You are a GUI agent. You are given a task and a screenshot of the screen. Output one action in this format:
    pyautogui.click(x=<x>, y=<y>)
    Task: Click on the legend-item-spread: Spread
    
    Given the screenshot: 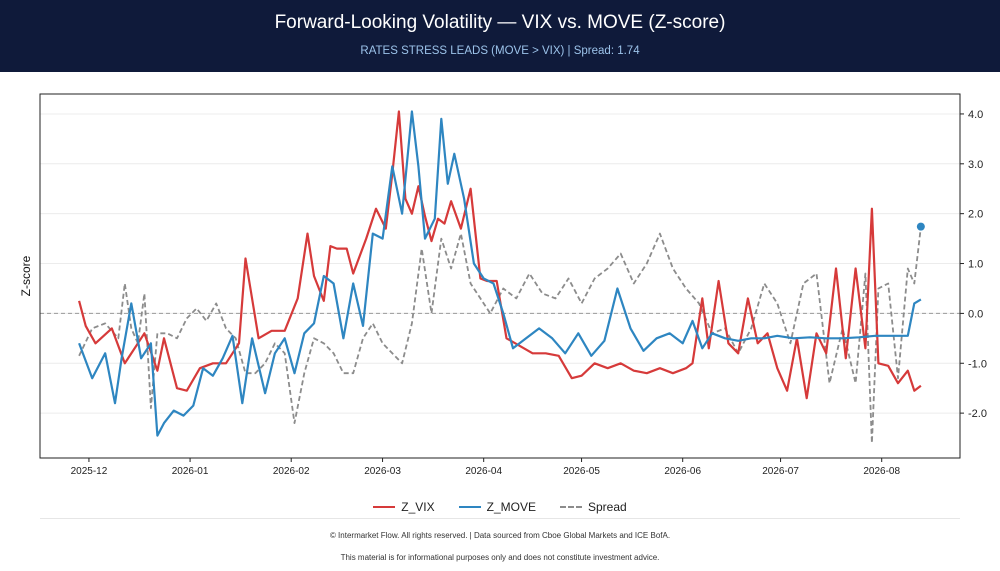 What is the action you would take?
    pyautogui.click(x=593, y=507)
    